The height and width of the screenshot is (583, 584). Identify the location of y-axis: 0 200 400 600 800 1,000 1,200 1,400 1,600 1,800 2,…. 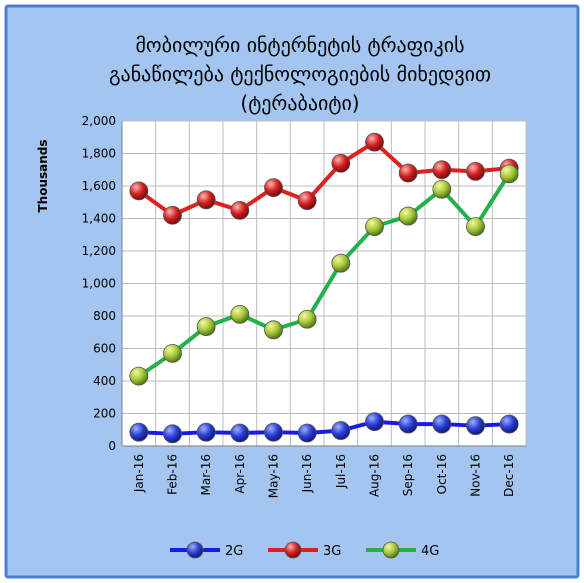
(102, 283).